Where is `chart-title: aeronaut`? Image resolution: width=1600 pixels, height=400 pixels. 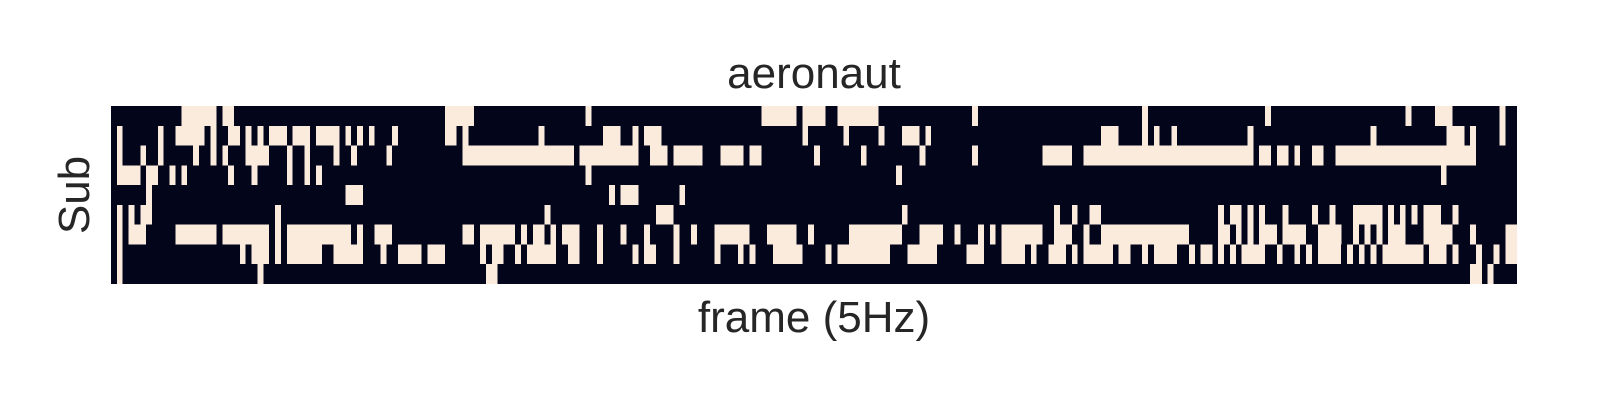 chart-title: aeronaut is located at coordinates (814, 73).